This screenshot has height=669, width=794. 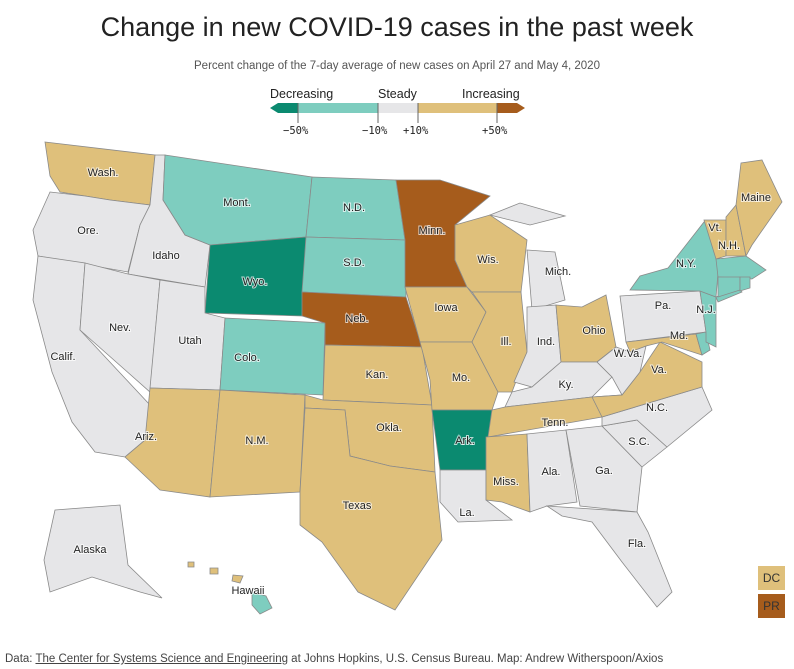 I want to click on state-label: Tenn., so click(x=555, y=423).